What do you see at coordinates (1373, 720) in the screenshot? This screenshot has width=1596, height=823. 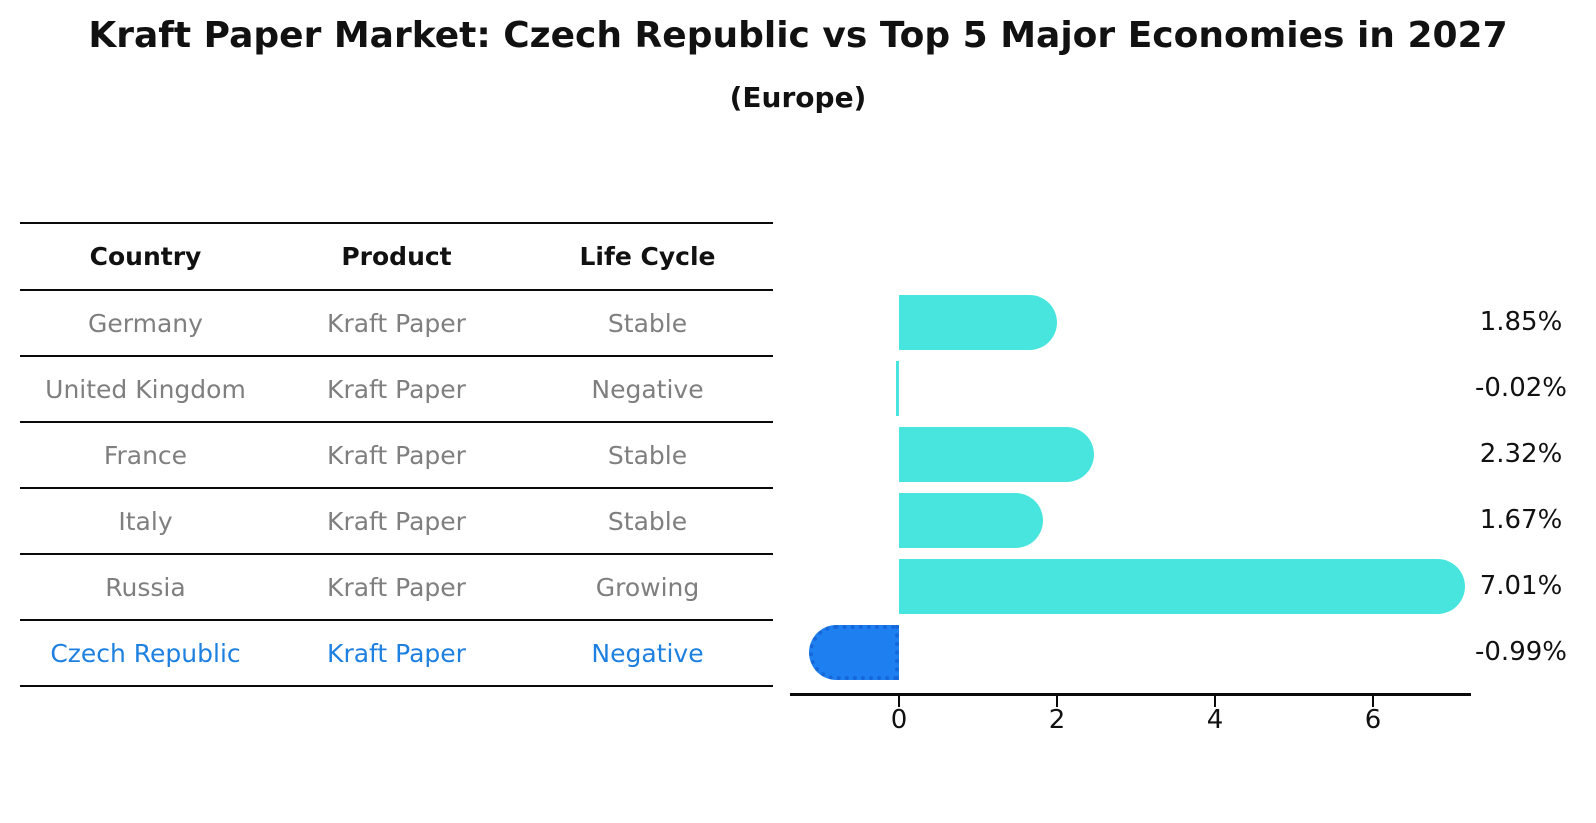 I see `x-axis-tick-label: 6` at bounding box center [1373, 720].